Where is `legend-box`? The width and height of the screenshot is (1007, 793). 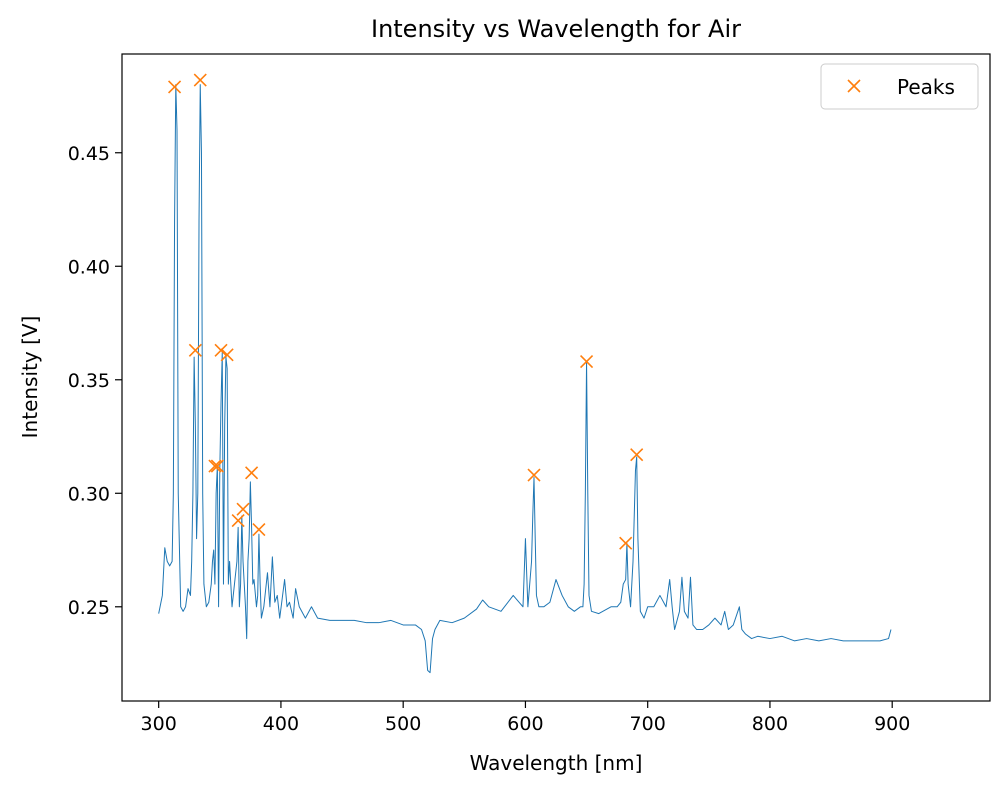 legend-box is located at coordinates (899, 86).